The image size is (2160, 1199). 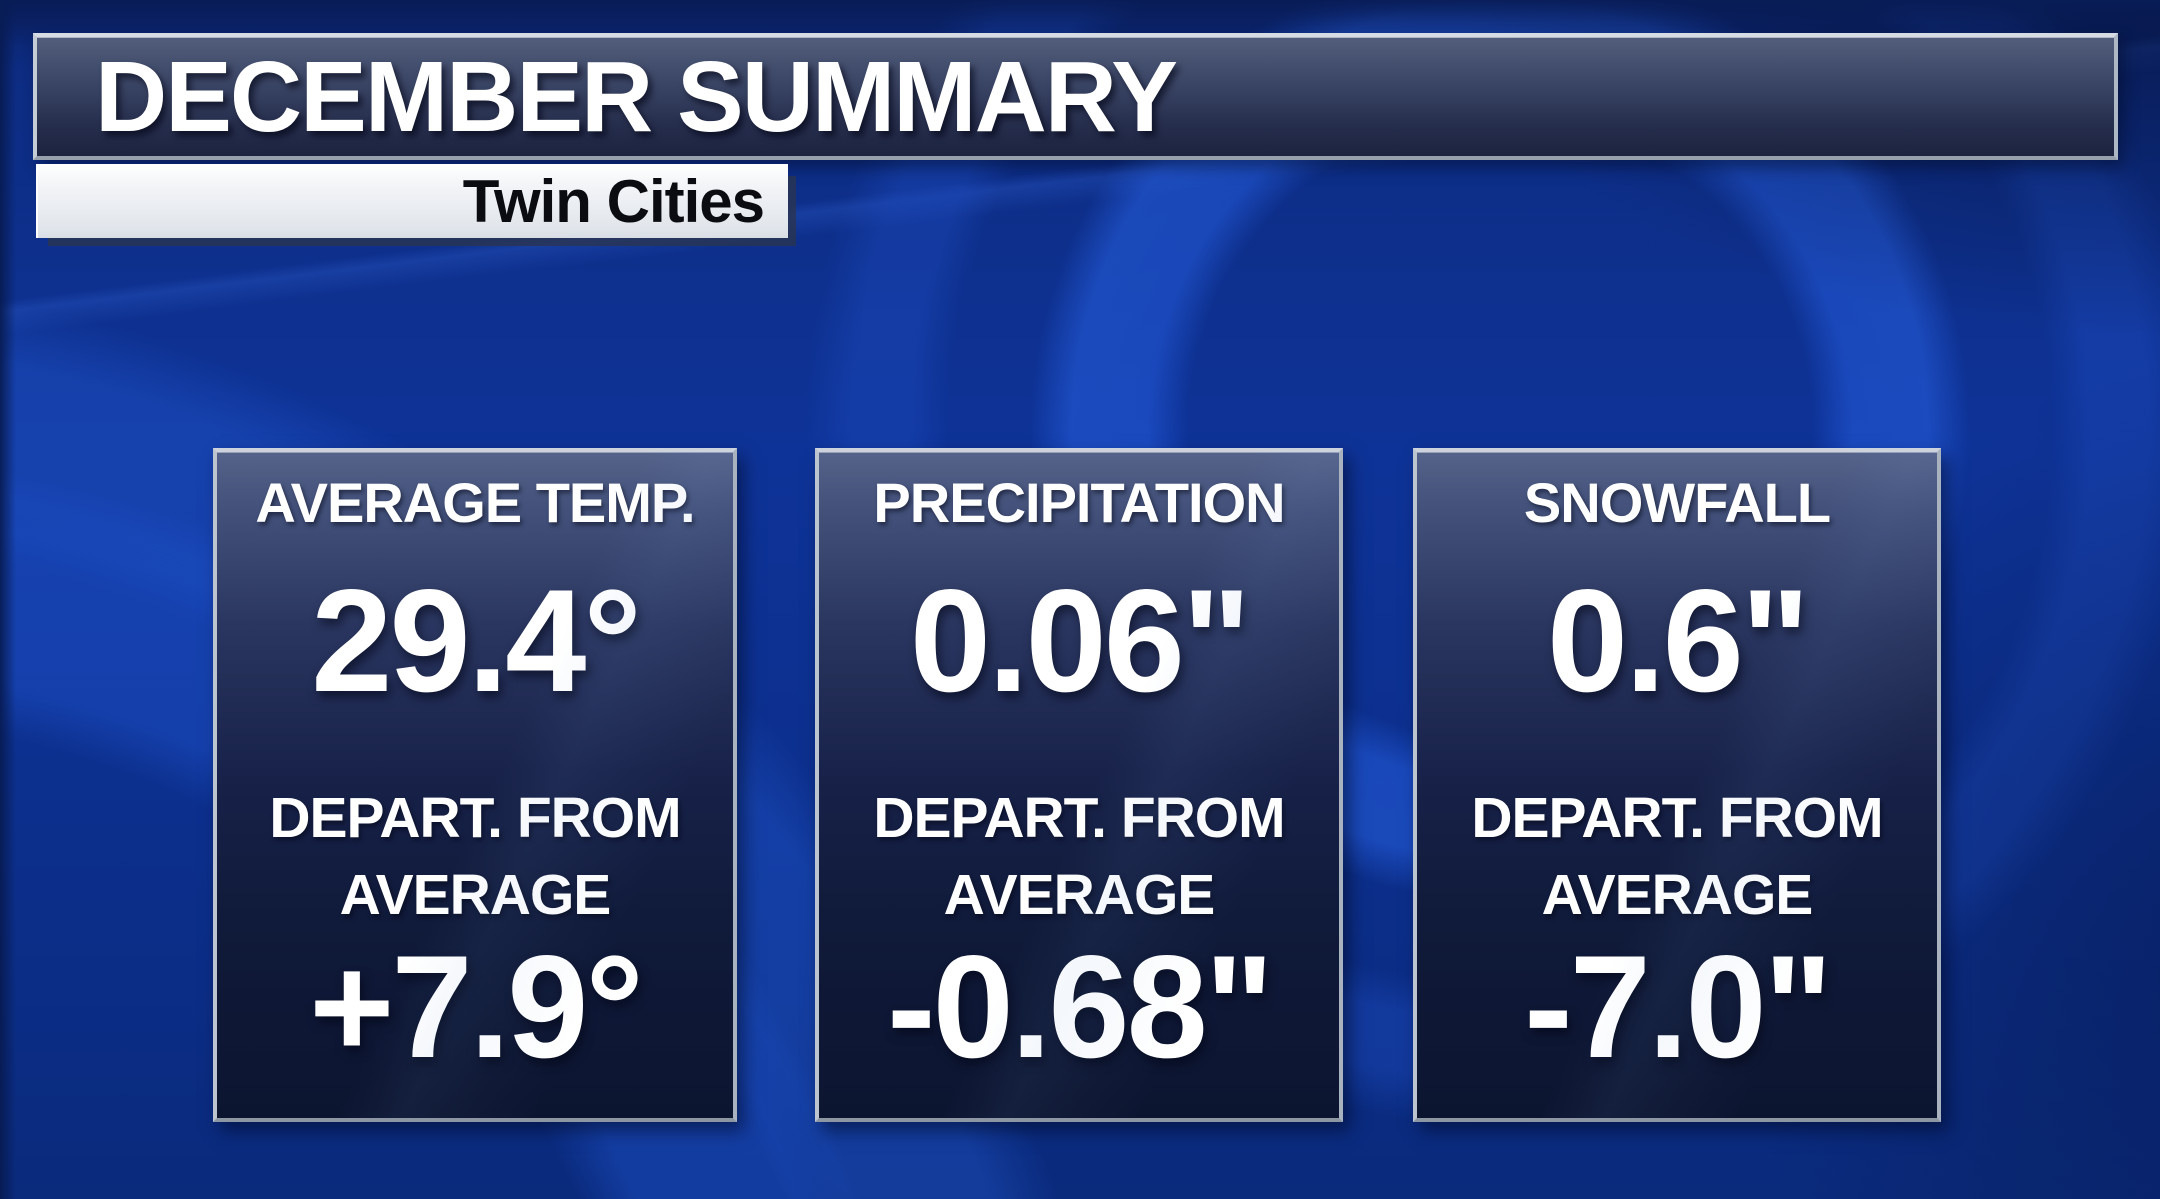 I want to click on stat-value: 0.6", so click(x=1678, y=640).